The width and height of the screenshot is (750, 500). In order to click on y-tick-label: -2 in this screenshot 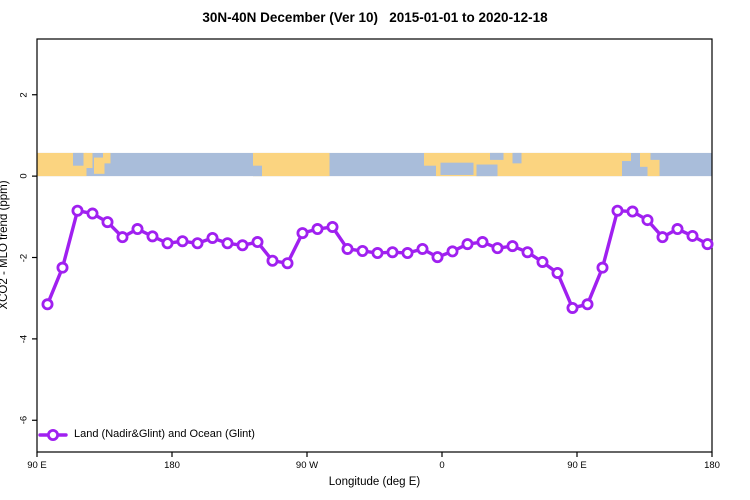, I will do `click(24, 257)`.